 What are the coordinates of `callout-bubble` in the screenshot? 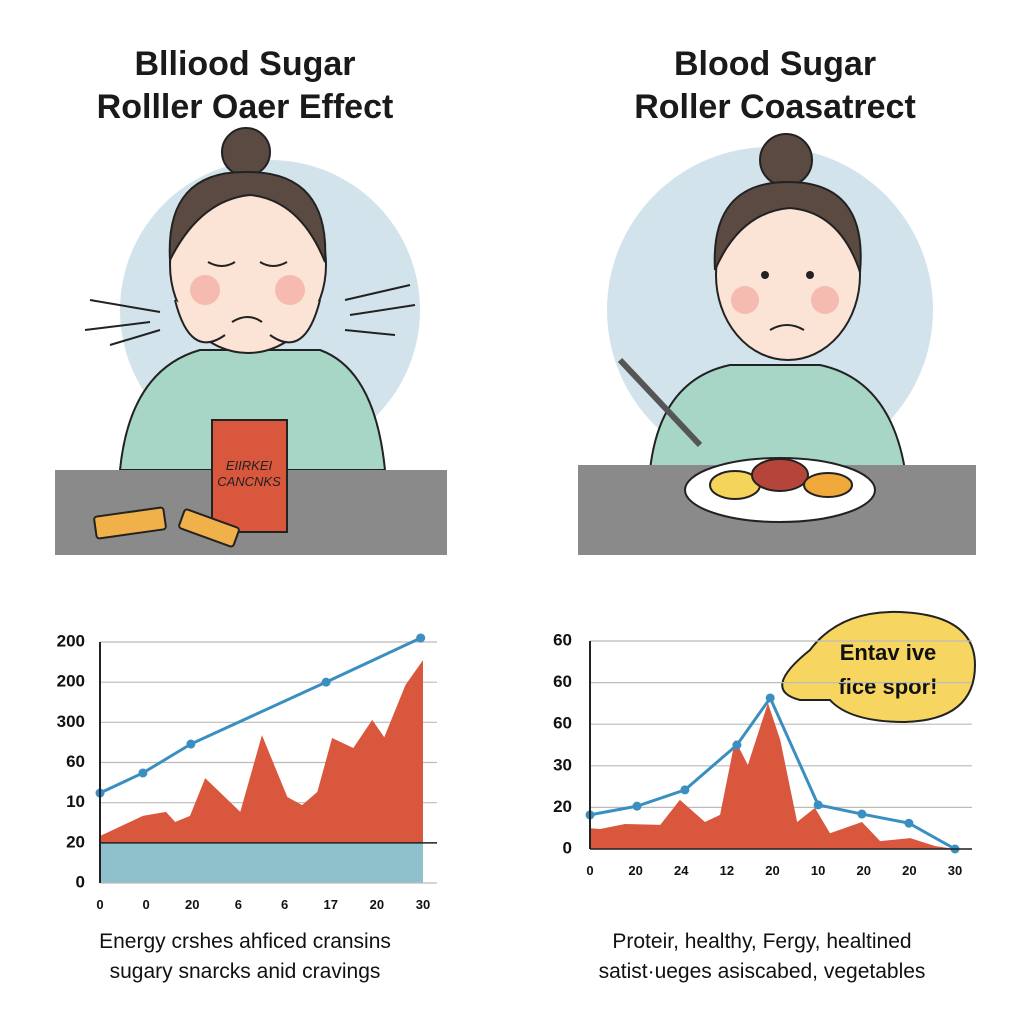 It's located at (879, 667).